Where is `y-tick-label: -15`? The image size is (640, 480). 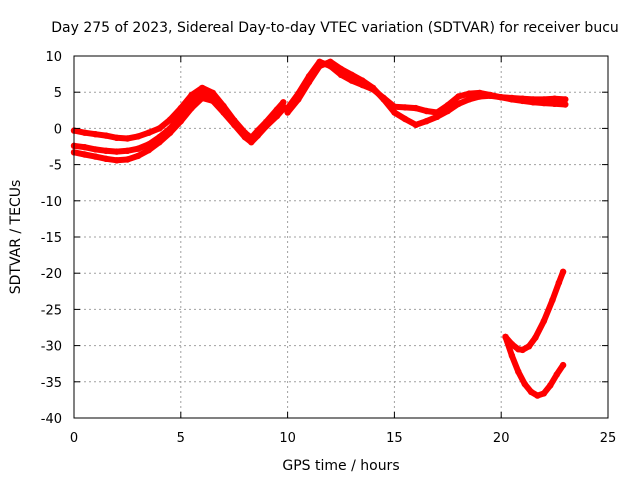 y-tick-label: -15 is located at coordinates (51, 238).